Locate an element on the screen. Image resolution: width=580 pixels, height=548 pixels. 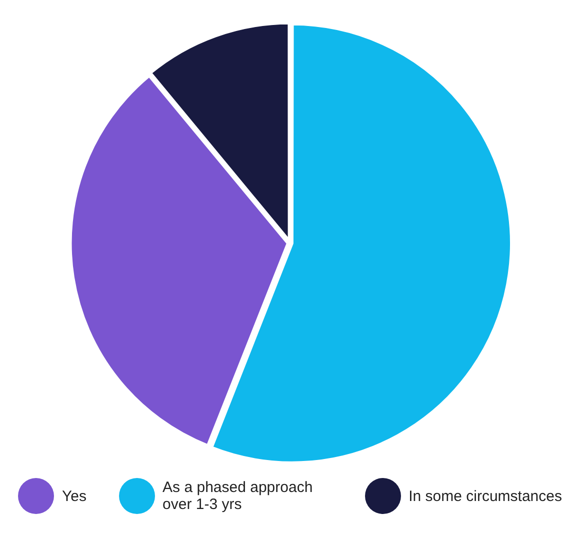
legend-label: In some circumstances is located at coordinates (485, 496).